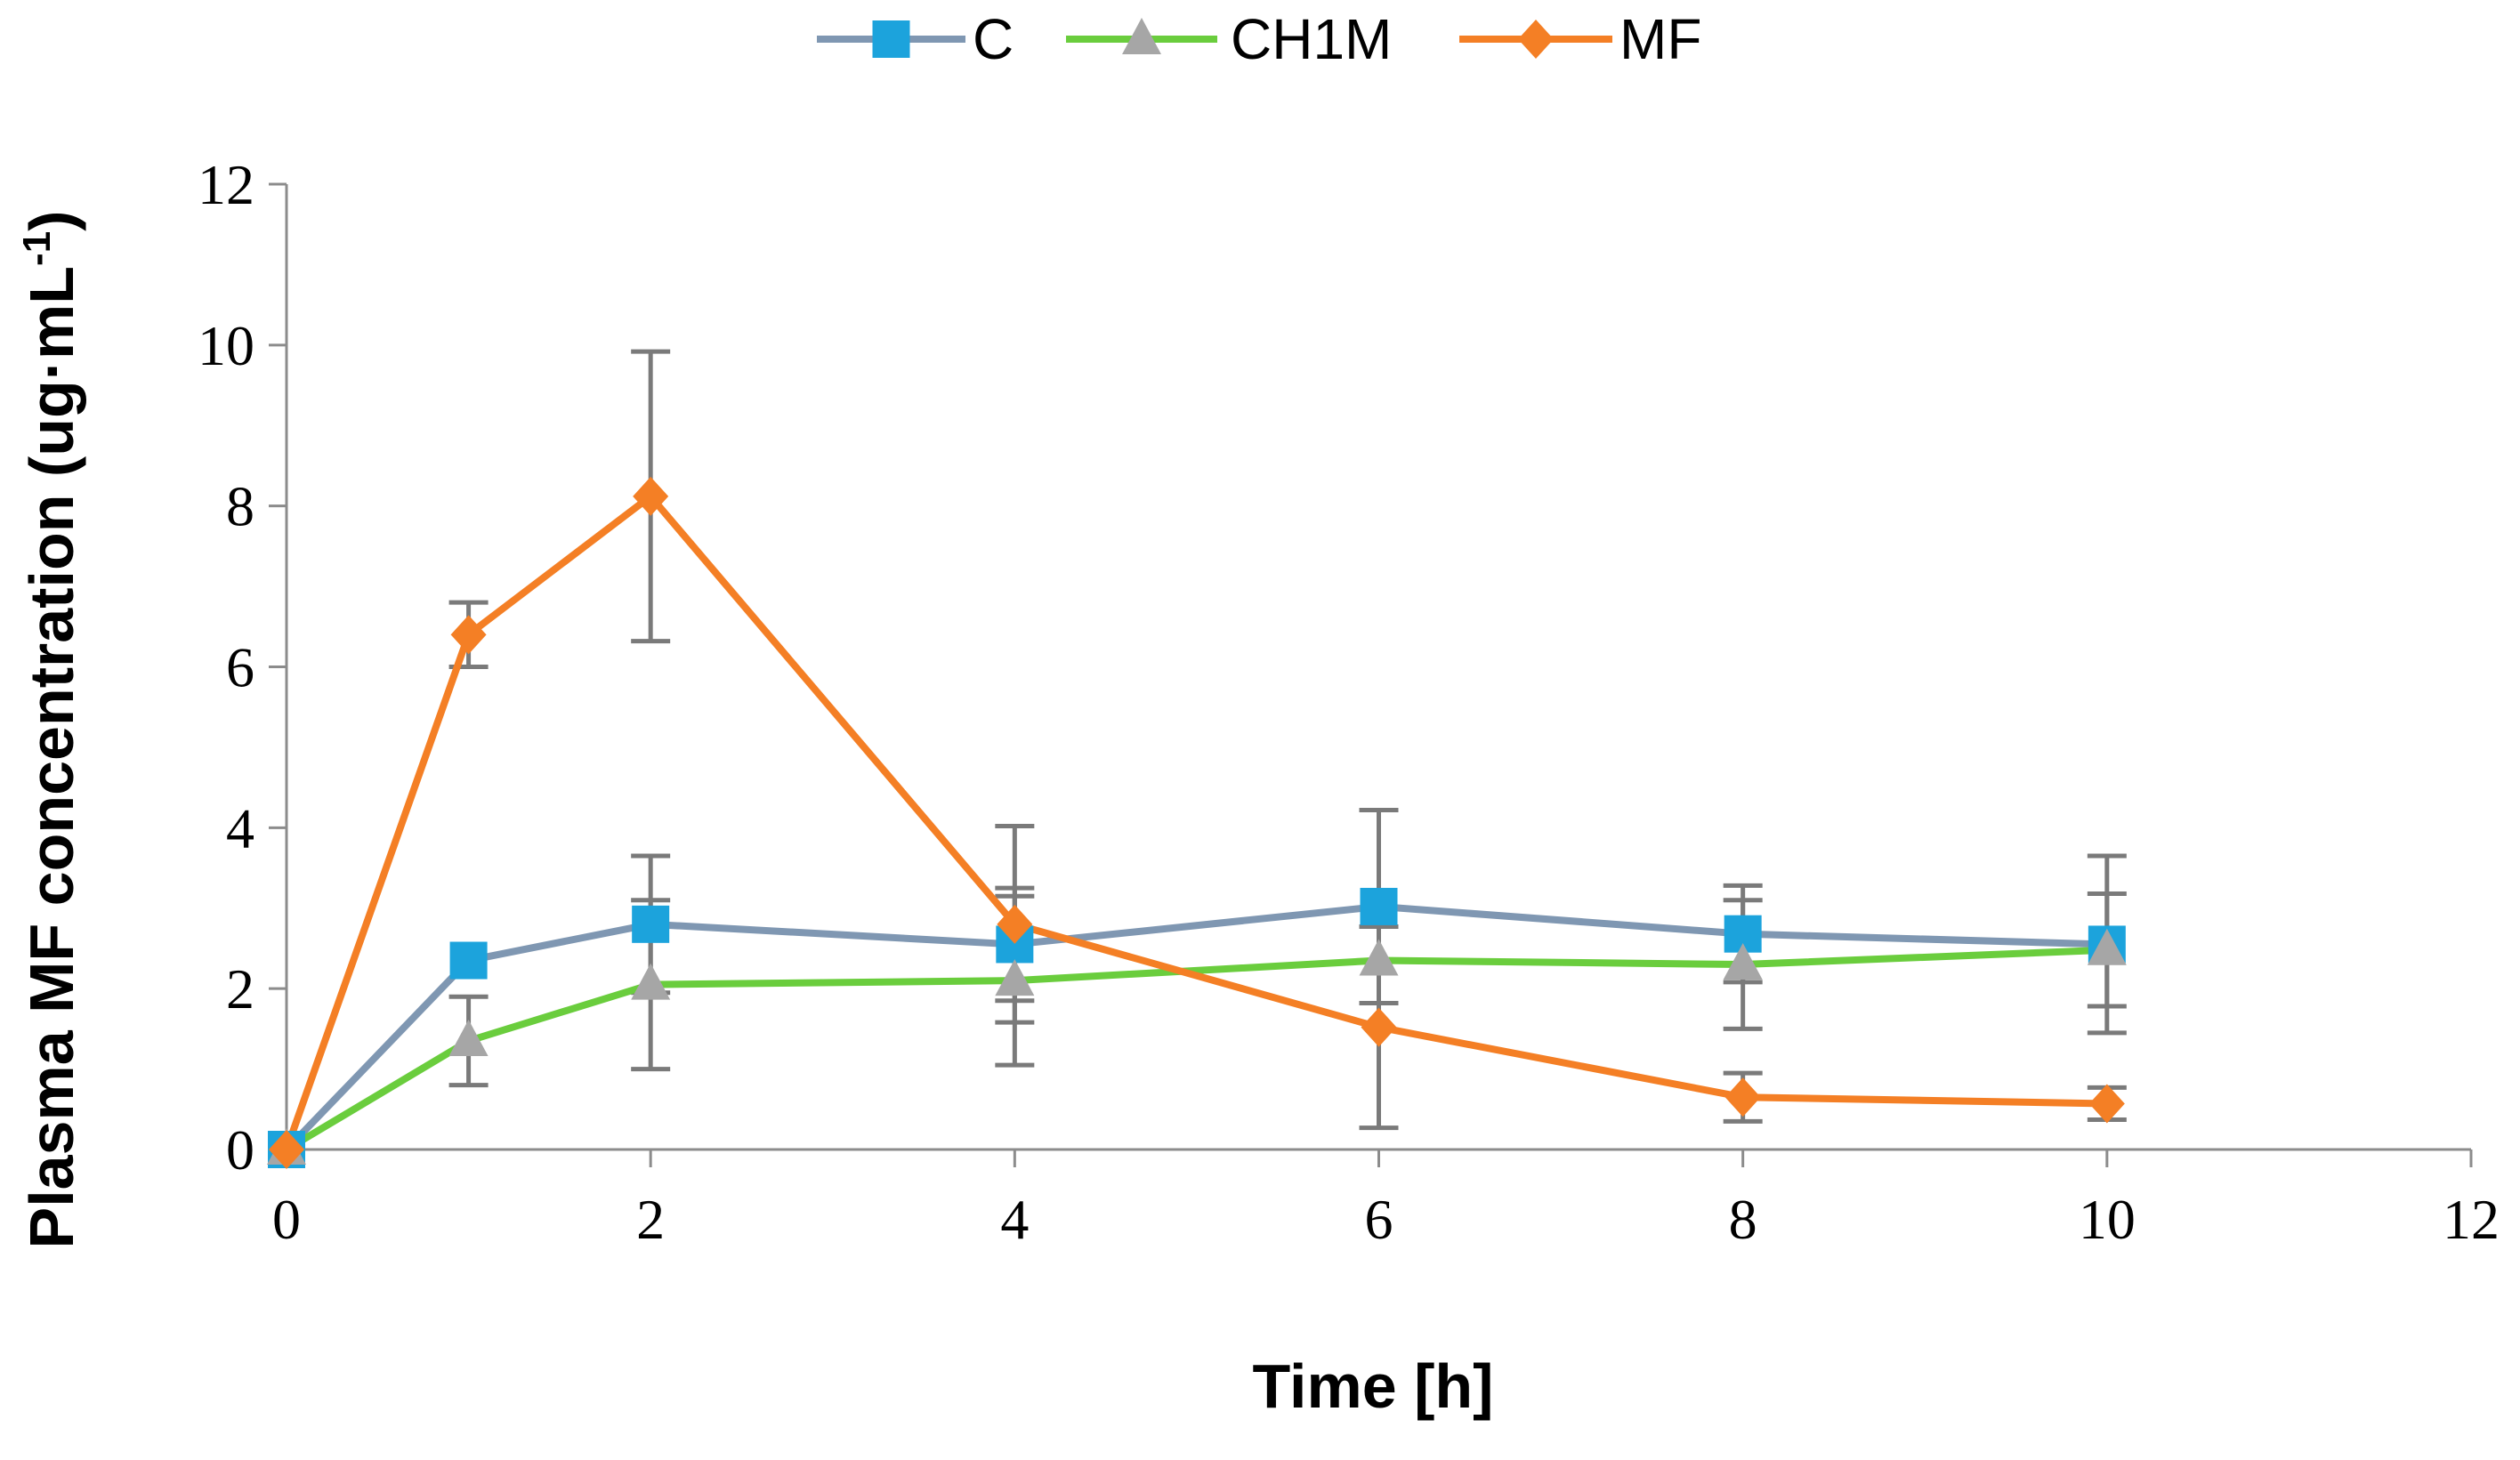 The width and height of the screenshot is (2520, 1460). Describe the element at coordinates (51, 221) in the screenshot. I see `y-axis-title-end: )` at that location.